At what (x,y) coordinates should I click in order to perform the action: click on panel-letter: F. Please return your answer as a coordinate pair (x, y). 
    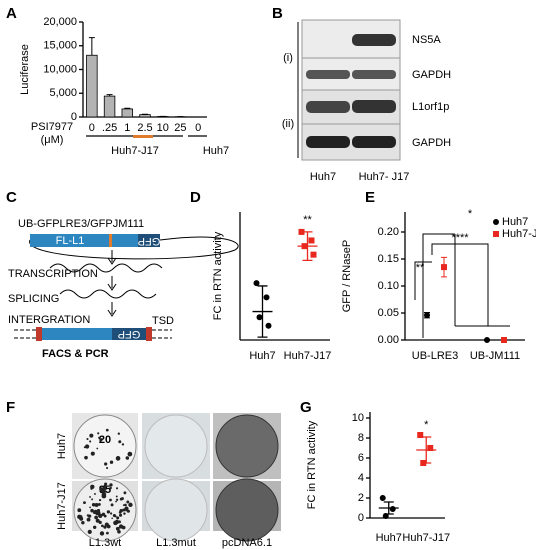
    Looking at the image, I should click on (10, 407).